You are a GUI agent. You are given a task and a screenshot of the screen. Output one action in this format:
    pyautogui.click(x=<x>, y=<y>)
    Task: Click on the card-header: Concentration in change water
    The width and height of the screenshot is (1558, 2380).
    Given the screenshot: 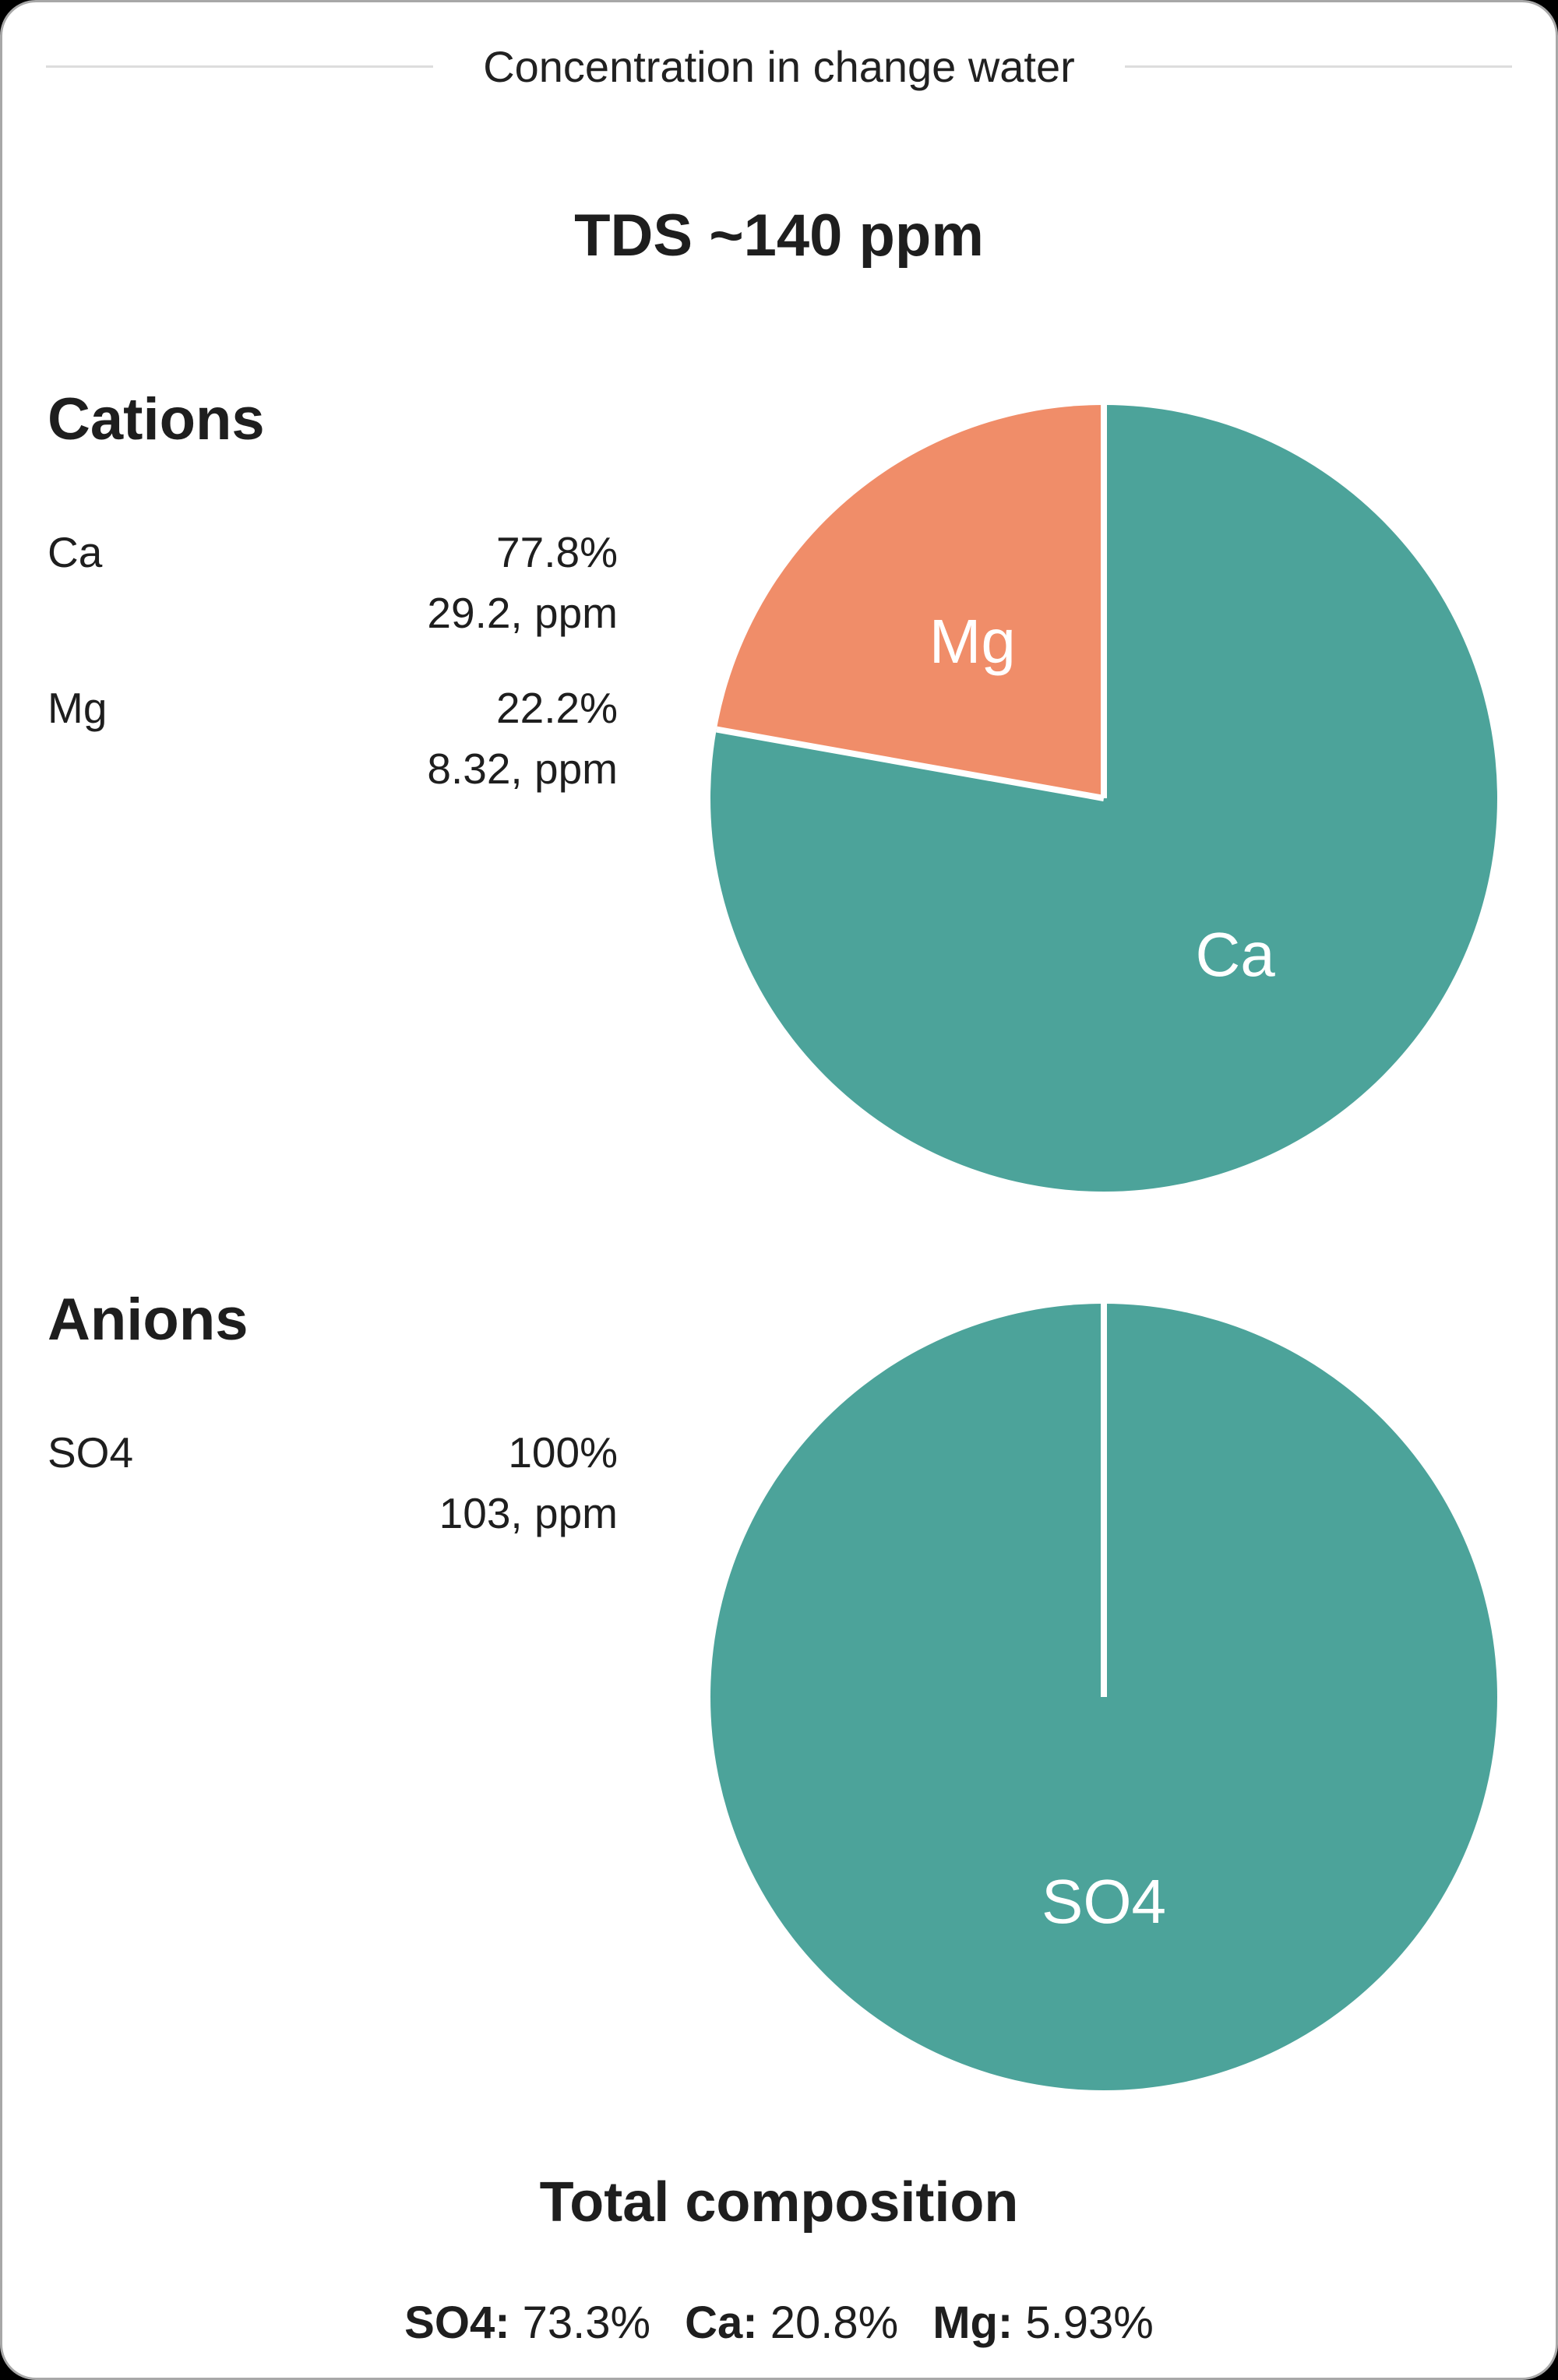 What is the action you would take?
    pyautogui.click(x=779, y=66)
    